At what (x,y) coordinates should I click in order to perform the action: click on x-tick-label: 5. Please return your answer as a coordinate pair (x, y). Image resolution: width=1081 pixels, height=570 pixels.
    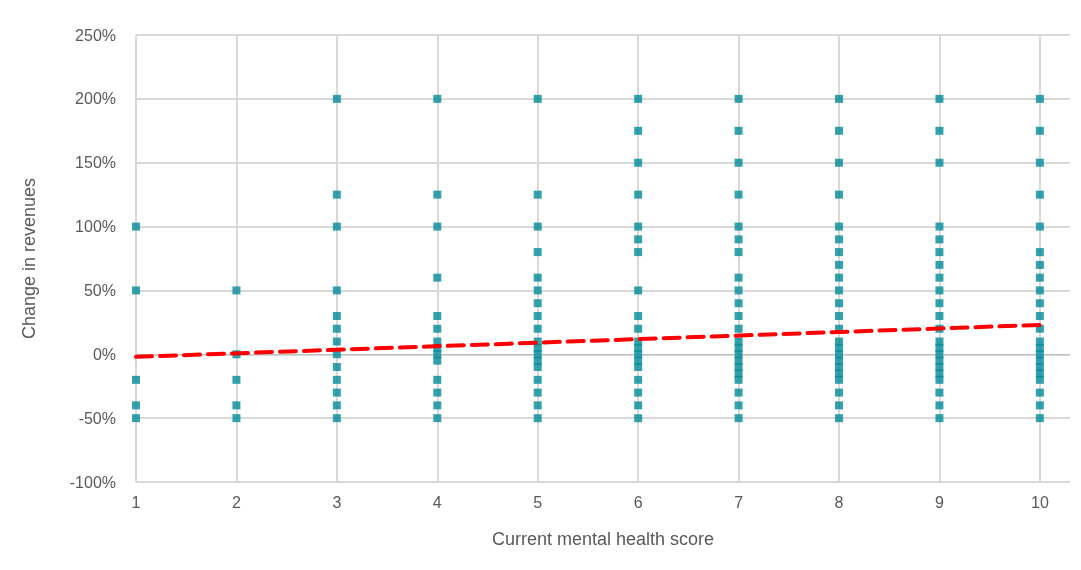
    Looking at the image, I should click on (538, 502).